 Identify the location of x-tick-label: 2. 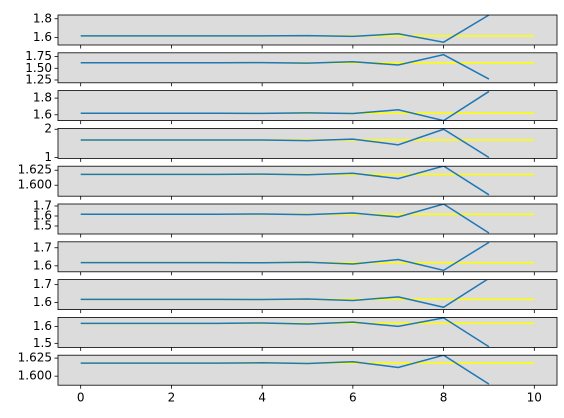
(172, 398).